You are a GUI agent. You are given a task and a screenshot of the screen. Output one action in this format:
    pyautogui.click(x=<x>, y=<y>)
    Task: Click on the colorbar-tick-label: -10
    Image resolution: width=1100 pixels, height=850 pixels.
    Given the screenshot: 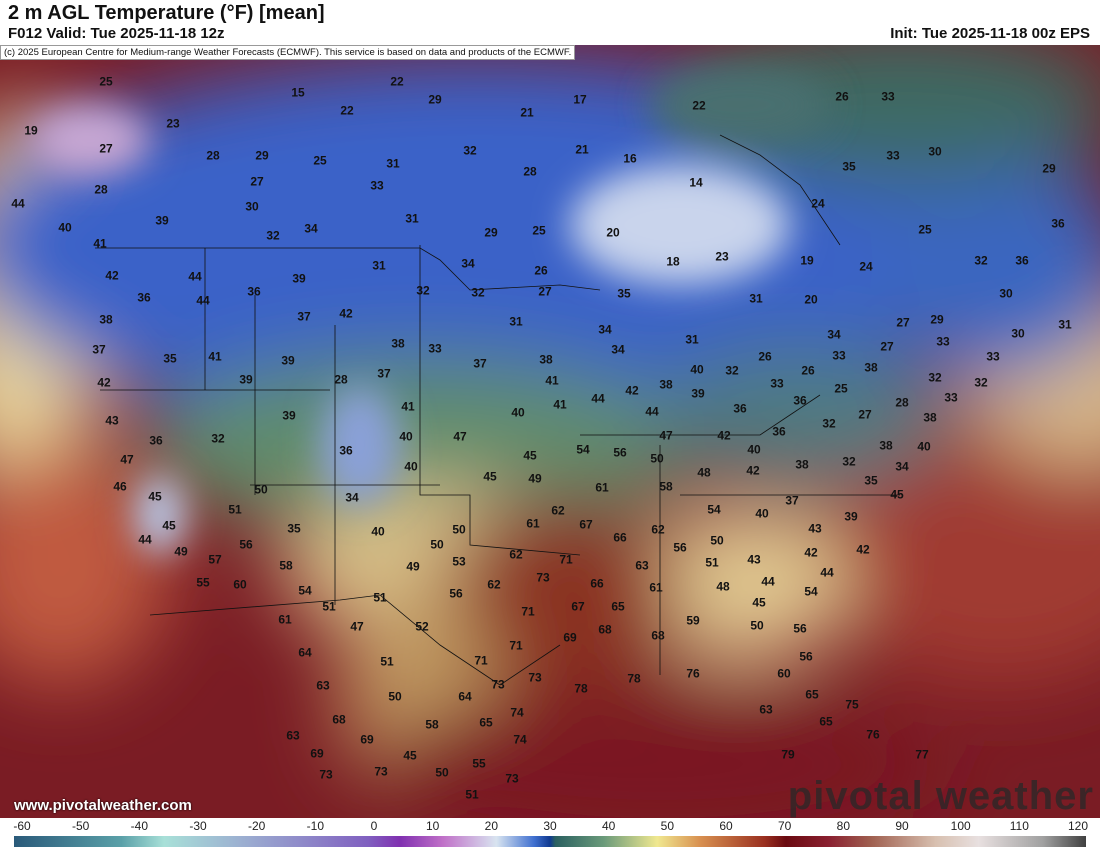 What is the action you would take?
    pyautogui.click(x=315, y=826)
    